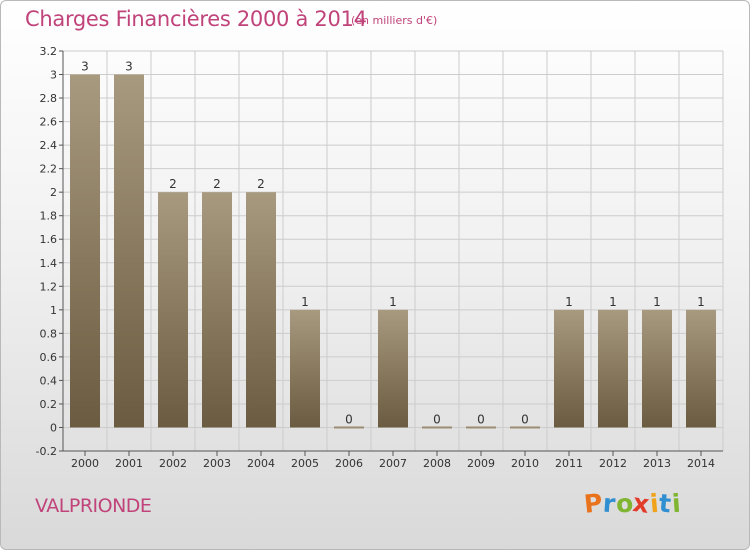  I want to click on x-tick-label: 2009, so click(481, 463).